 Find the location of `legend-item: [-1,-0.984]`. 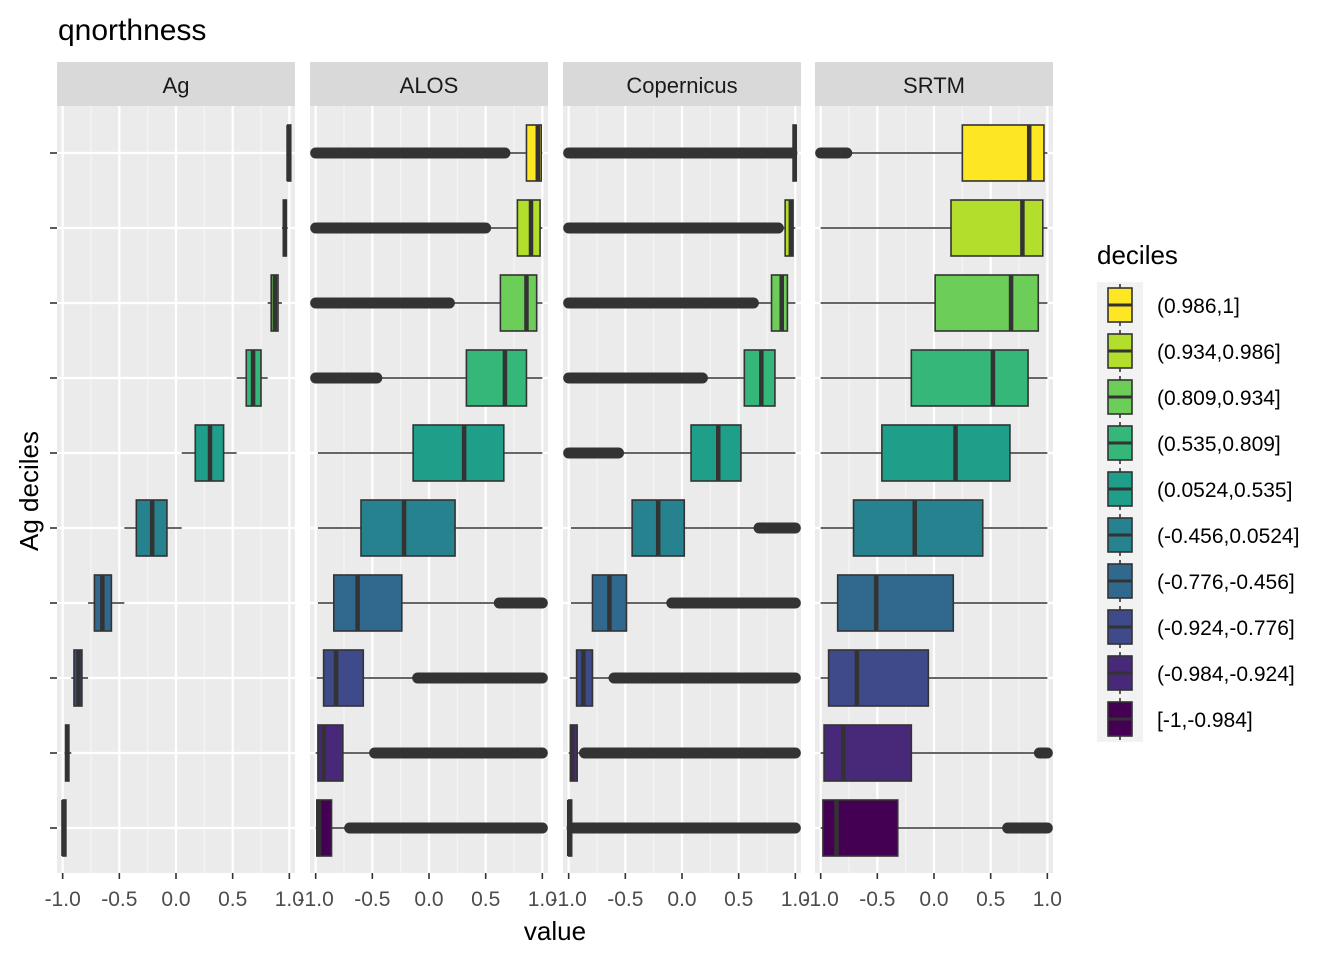

legend-item: [-1,-0.984] is located at coordinates (1180, 719).